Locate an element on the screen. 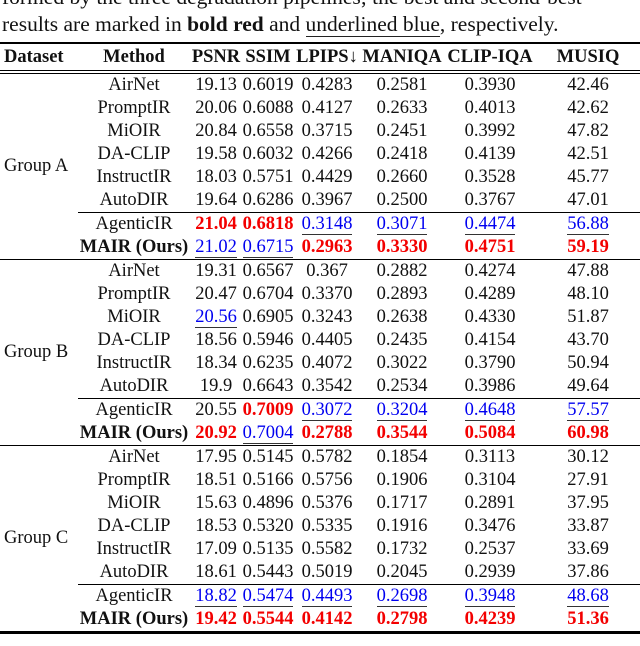 This screenshot has height=646, width=640. metric-value: 59.19 is located at coordinates (588, 247).